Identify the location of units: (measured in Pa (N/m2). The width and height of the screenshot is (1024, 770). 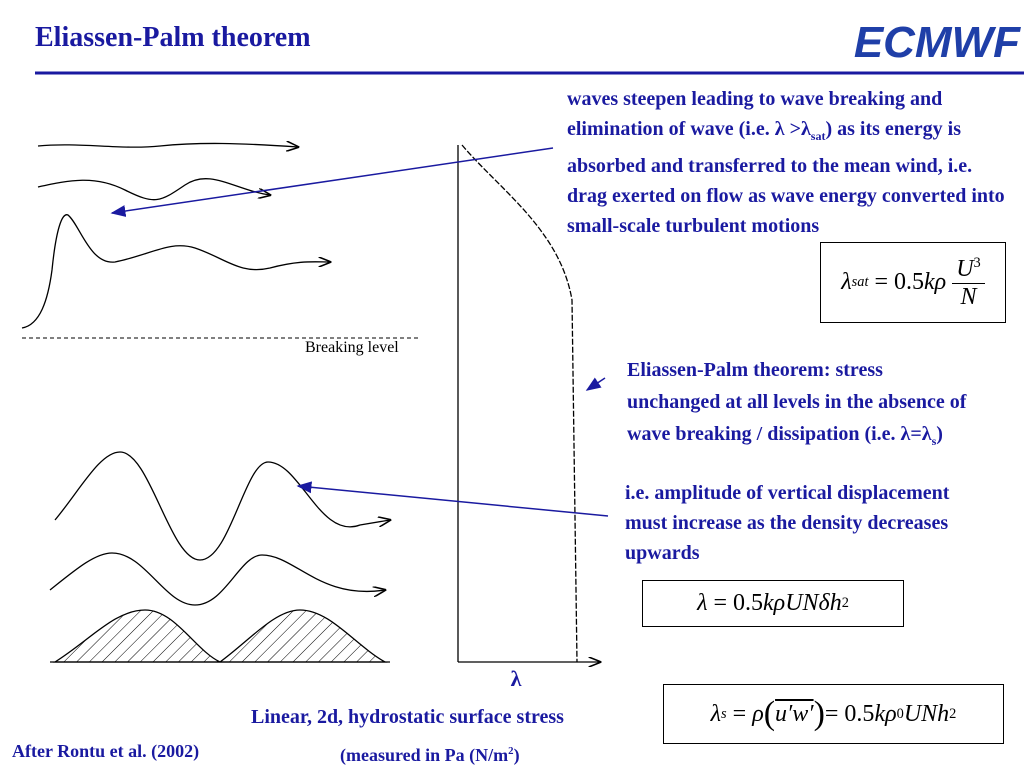
(430, 753).